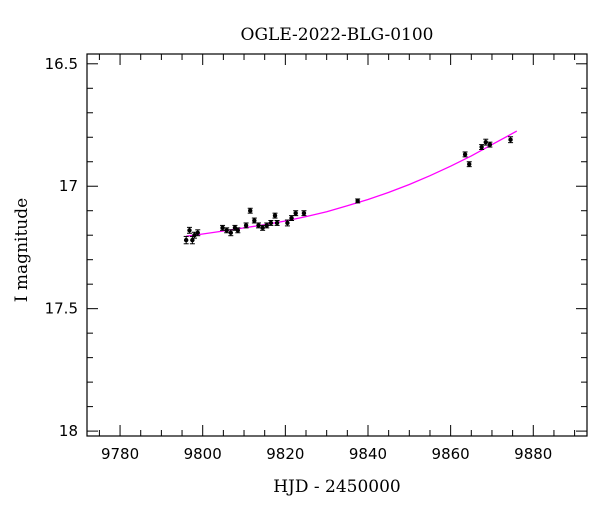 This screenshot has width=600, height=512. What do you see at coordinates (451, 454) in the screenshot?
I see `x-tick-label: 9860` at bounding box center [451, 454].